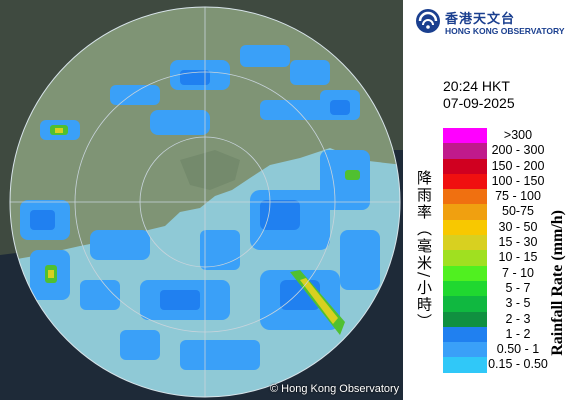 The image size is (577, 405). Describe the element at coordinates (518, 180) in the screenshot. I see `legend-label: 100 - 150` at that location.